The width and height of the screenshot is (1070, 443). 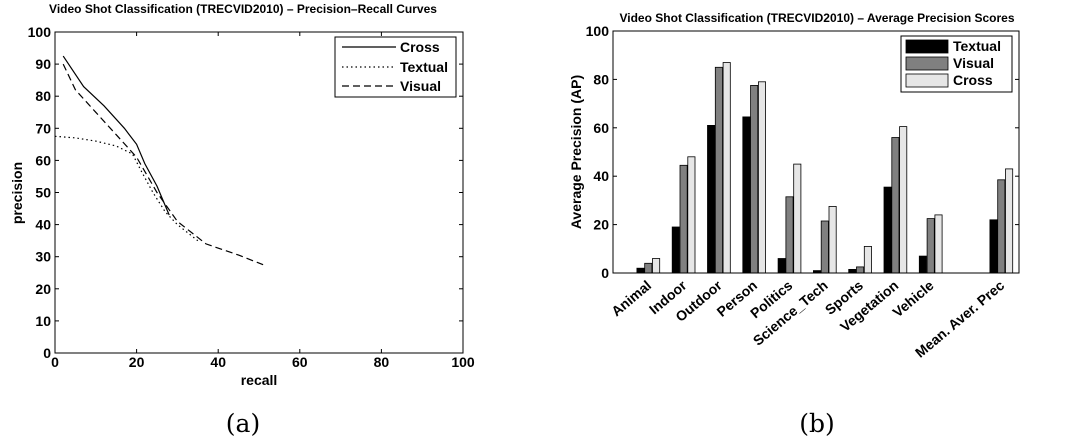 What do you see at coordinates (43, 321) in the screenshot?
I see `pr-ytick-label: 10` at bounding box center [43, 321].